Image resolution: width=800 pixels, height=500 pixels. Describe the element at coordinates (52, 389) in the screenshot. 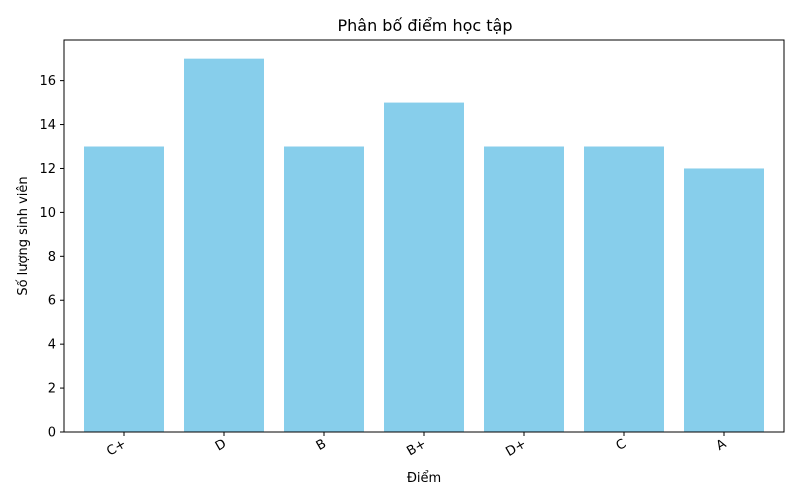

I see `y-tick-label: 2` at that location.